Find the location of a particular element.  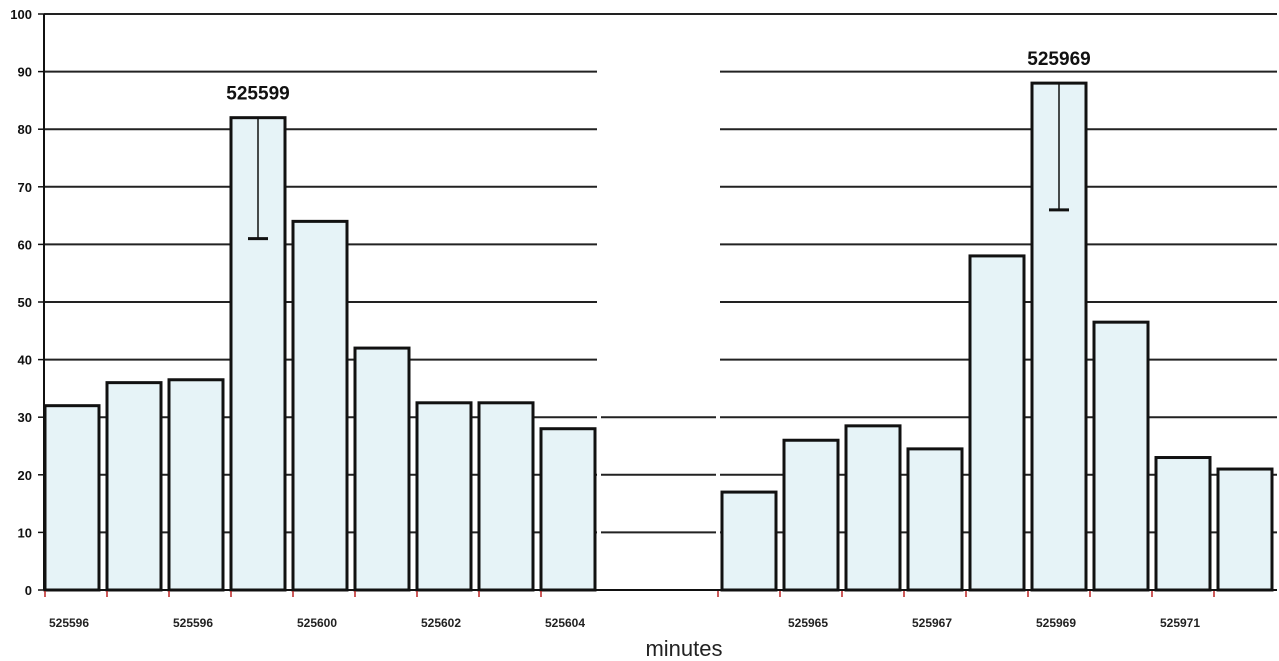

y-tick-label: 60 is located at coordinates (25, 244).